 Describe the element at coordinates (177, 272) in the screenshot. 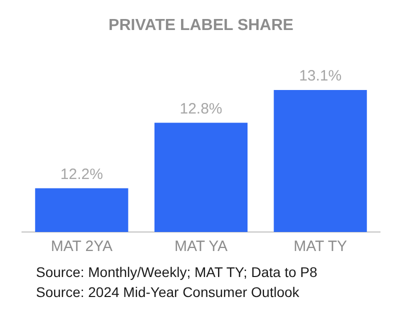

I see `annotation: Source: Monthly/Weekly; MAT TY; Data to P8` at that location.